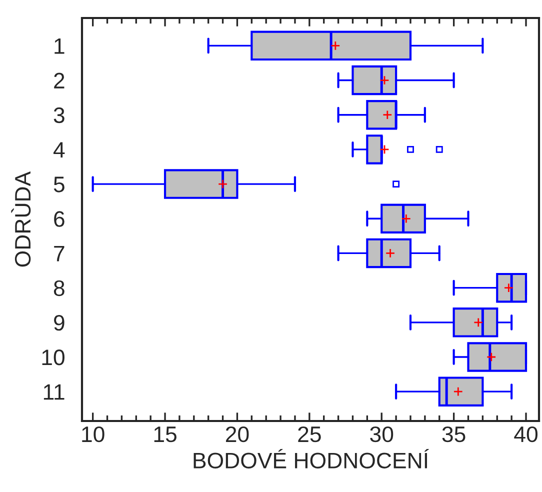  What do you see at coordinates (526, 434) in the screenshot?
I see `x-tick-label: 40` at bounding box center [526, 434].